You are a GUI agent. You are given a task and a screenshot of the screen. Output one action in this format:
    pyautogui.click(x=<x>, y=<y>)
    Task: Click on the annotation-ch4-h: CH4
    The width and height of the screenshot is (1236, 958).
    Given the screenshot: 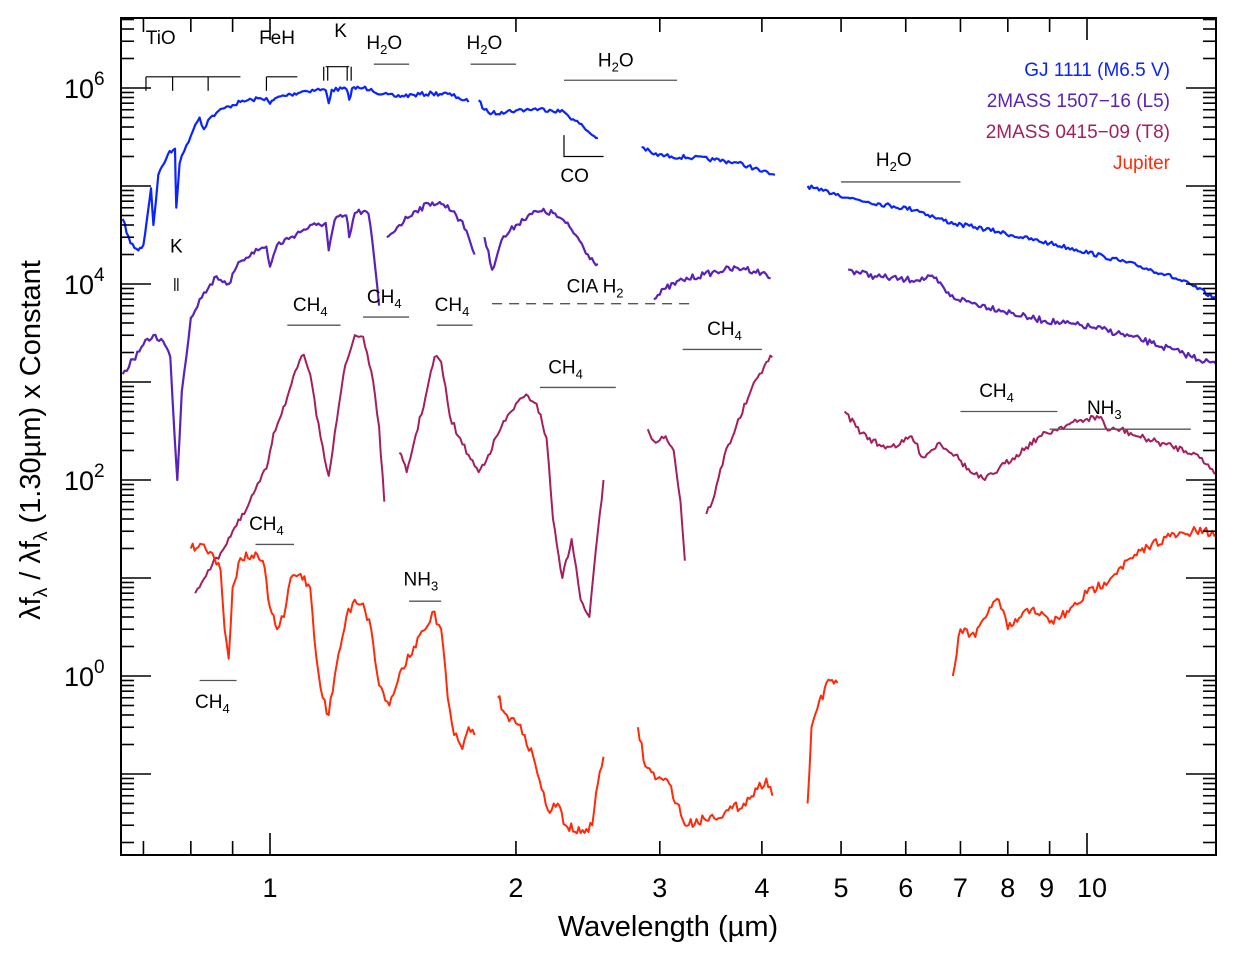 What is the action you would take?
    pyautogui.click(x=212, y=704)
    